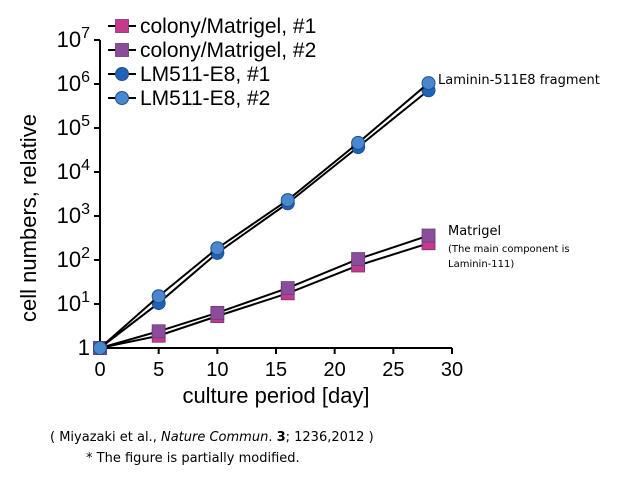 Image resolution: width=618 pixels, height=478 pixels. I want to click on citation-journal: Nature Commun, so click(214, 437).